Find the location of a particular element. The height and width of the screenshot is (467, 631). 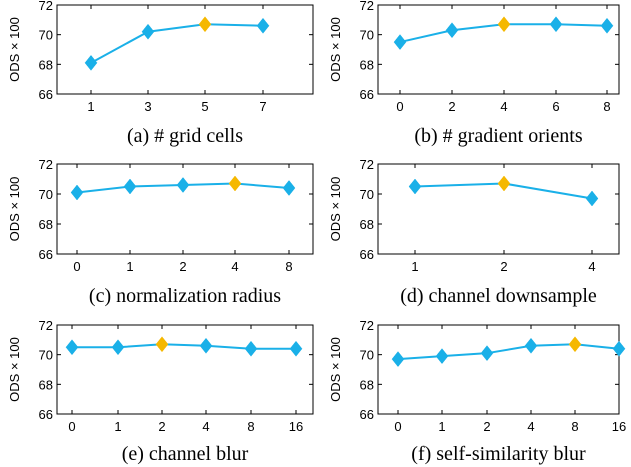

panel-caption: (b) # gradient orients is located at coordinates (498, 136).